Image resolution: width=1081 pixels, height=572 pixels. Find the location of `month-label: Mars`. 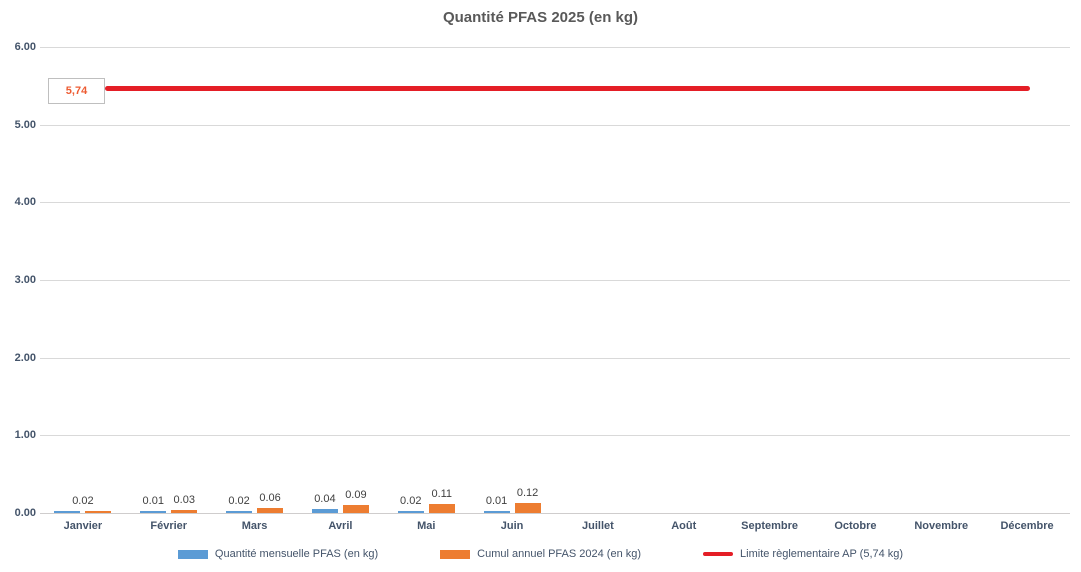

month-label: Mars is located at coordinates (254, 526).